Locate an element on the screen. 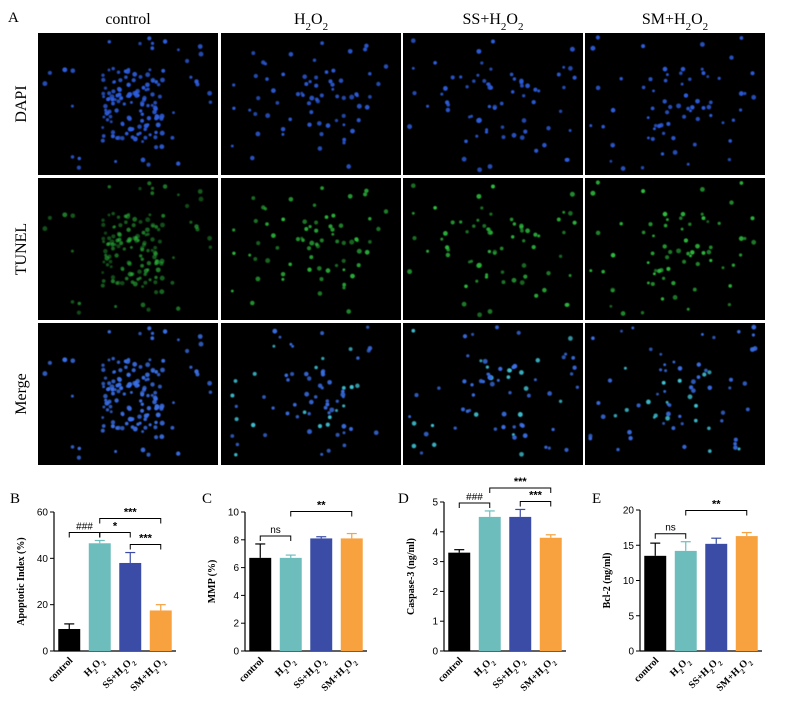 The image size is (786, 706). y-axis-label: Bcl-2 (ng/ml) is located at coordinates (607, 581).